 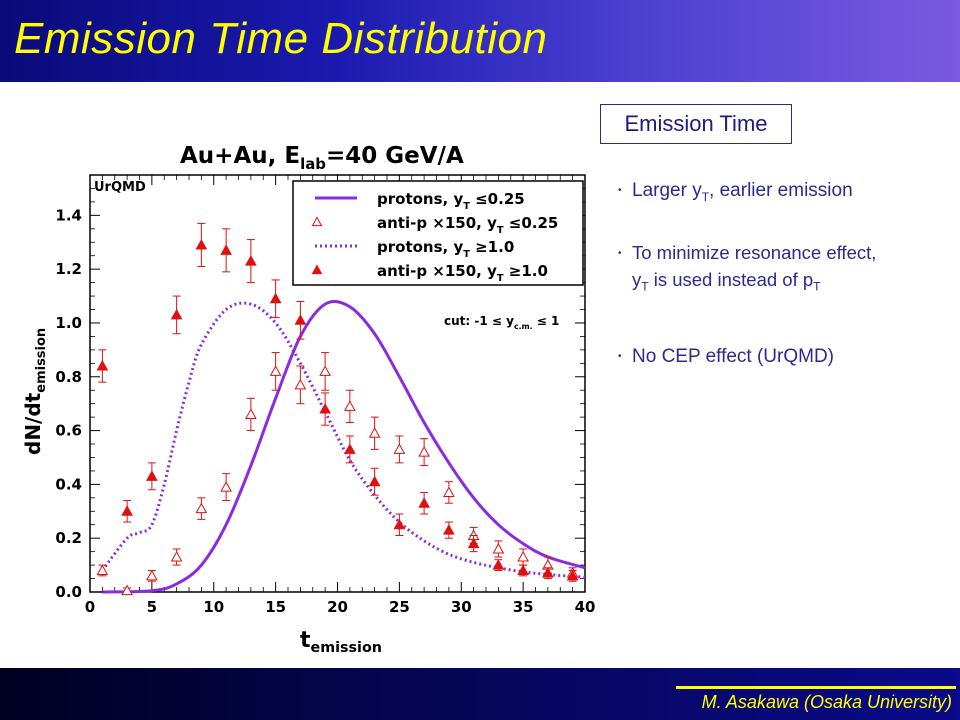 I want to click on y-tick-label: 0.4, so click(x=68, y=484).